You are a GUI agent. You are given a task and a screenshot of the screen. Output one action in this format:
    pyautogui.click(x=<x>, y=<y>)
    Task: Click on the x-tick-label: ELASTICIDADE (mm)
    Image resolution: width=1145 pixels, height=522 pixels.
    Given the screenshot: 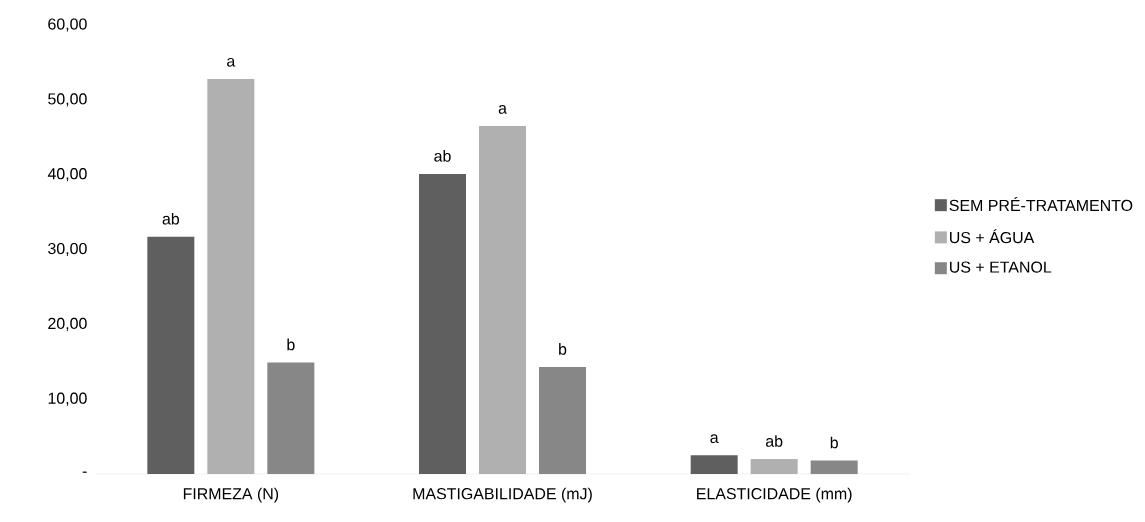 What is the action you would take?
    pyautogui.click(x=774, y=495)
    